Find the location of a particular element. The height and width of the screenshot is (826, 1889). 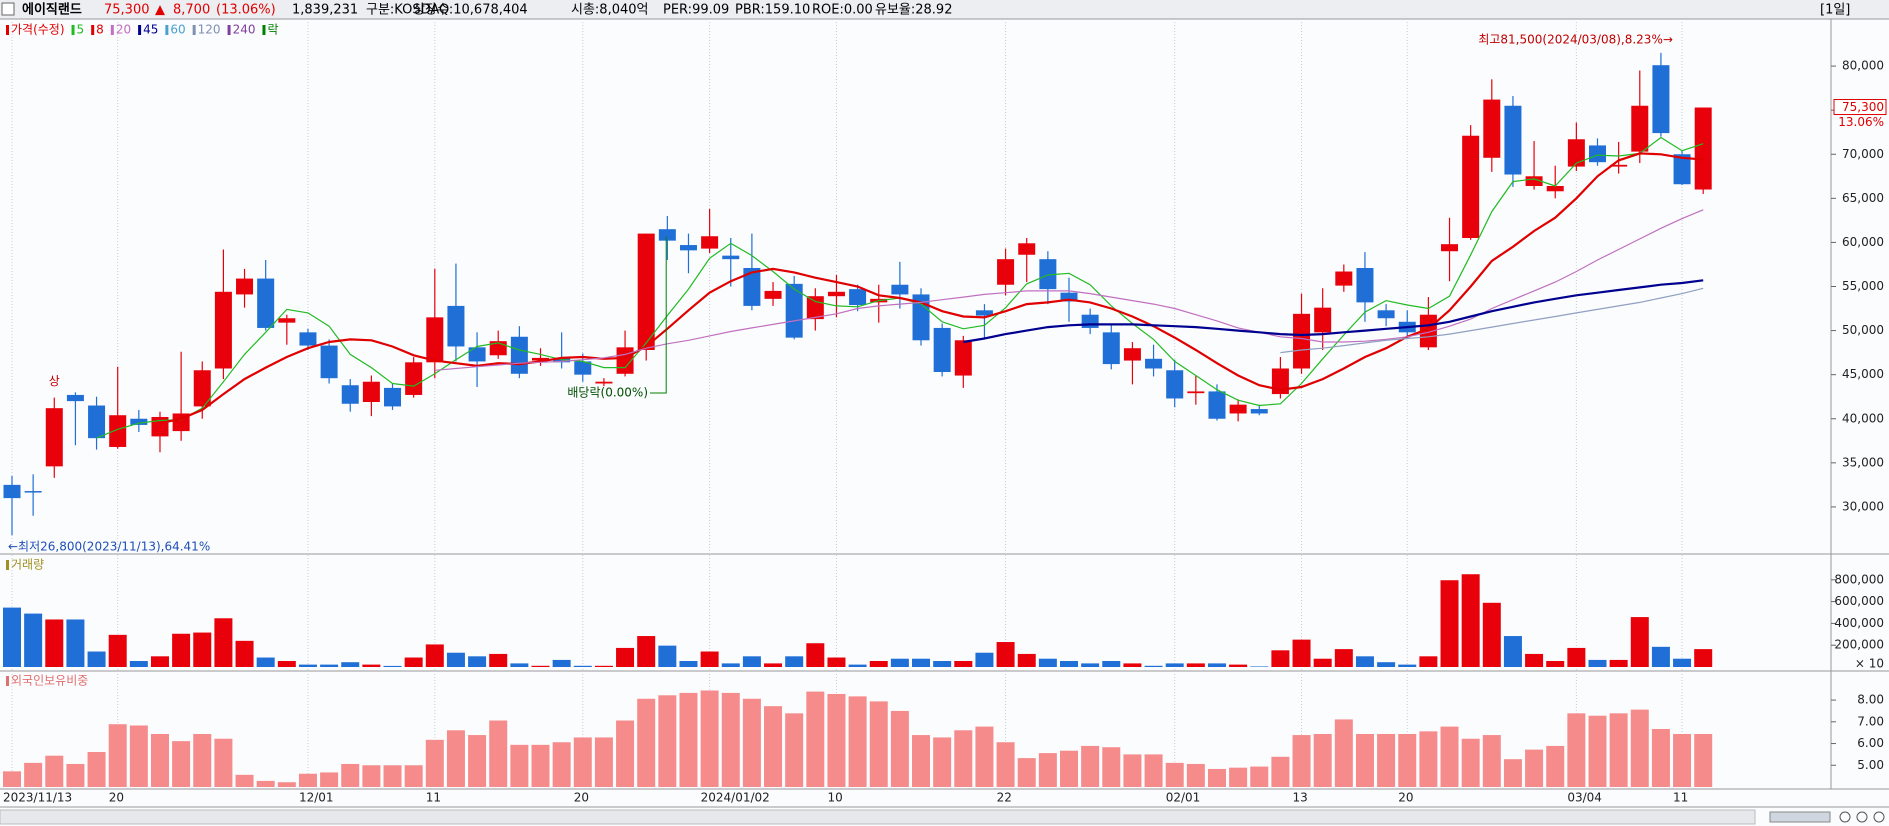

x-tick-label: 12/01 is located at coordinates (316, 798).